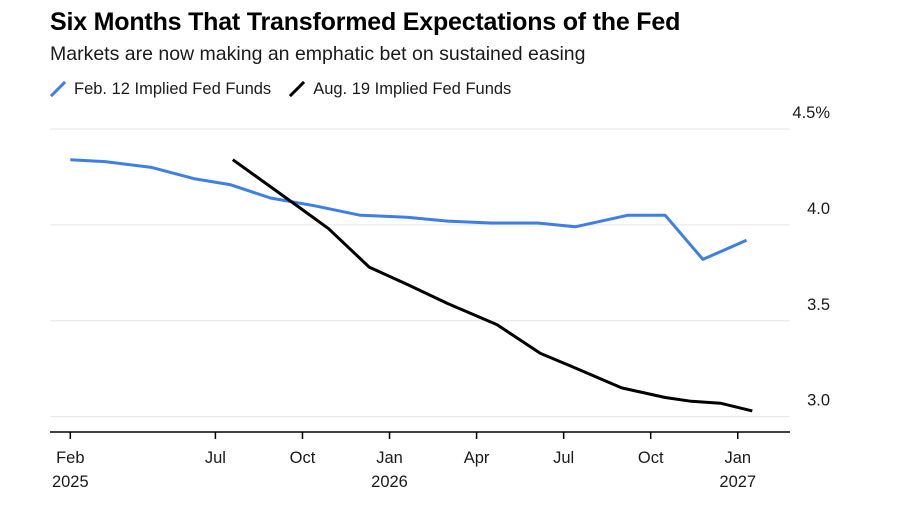 This screenshot has height=510, width=900. I want to click on x-tick-year-label: 2027, so click(737, 482).